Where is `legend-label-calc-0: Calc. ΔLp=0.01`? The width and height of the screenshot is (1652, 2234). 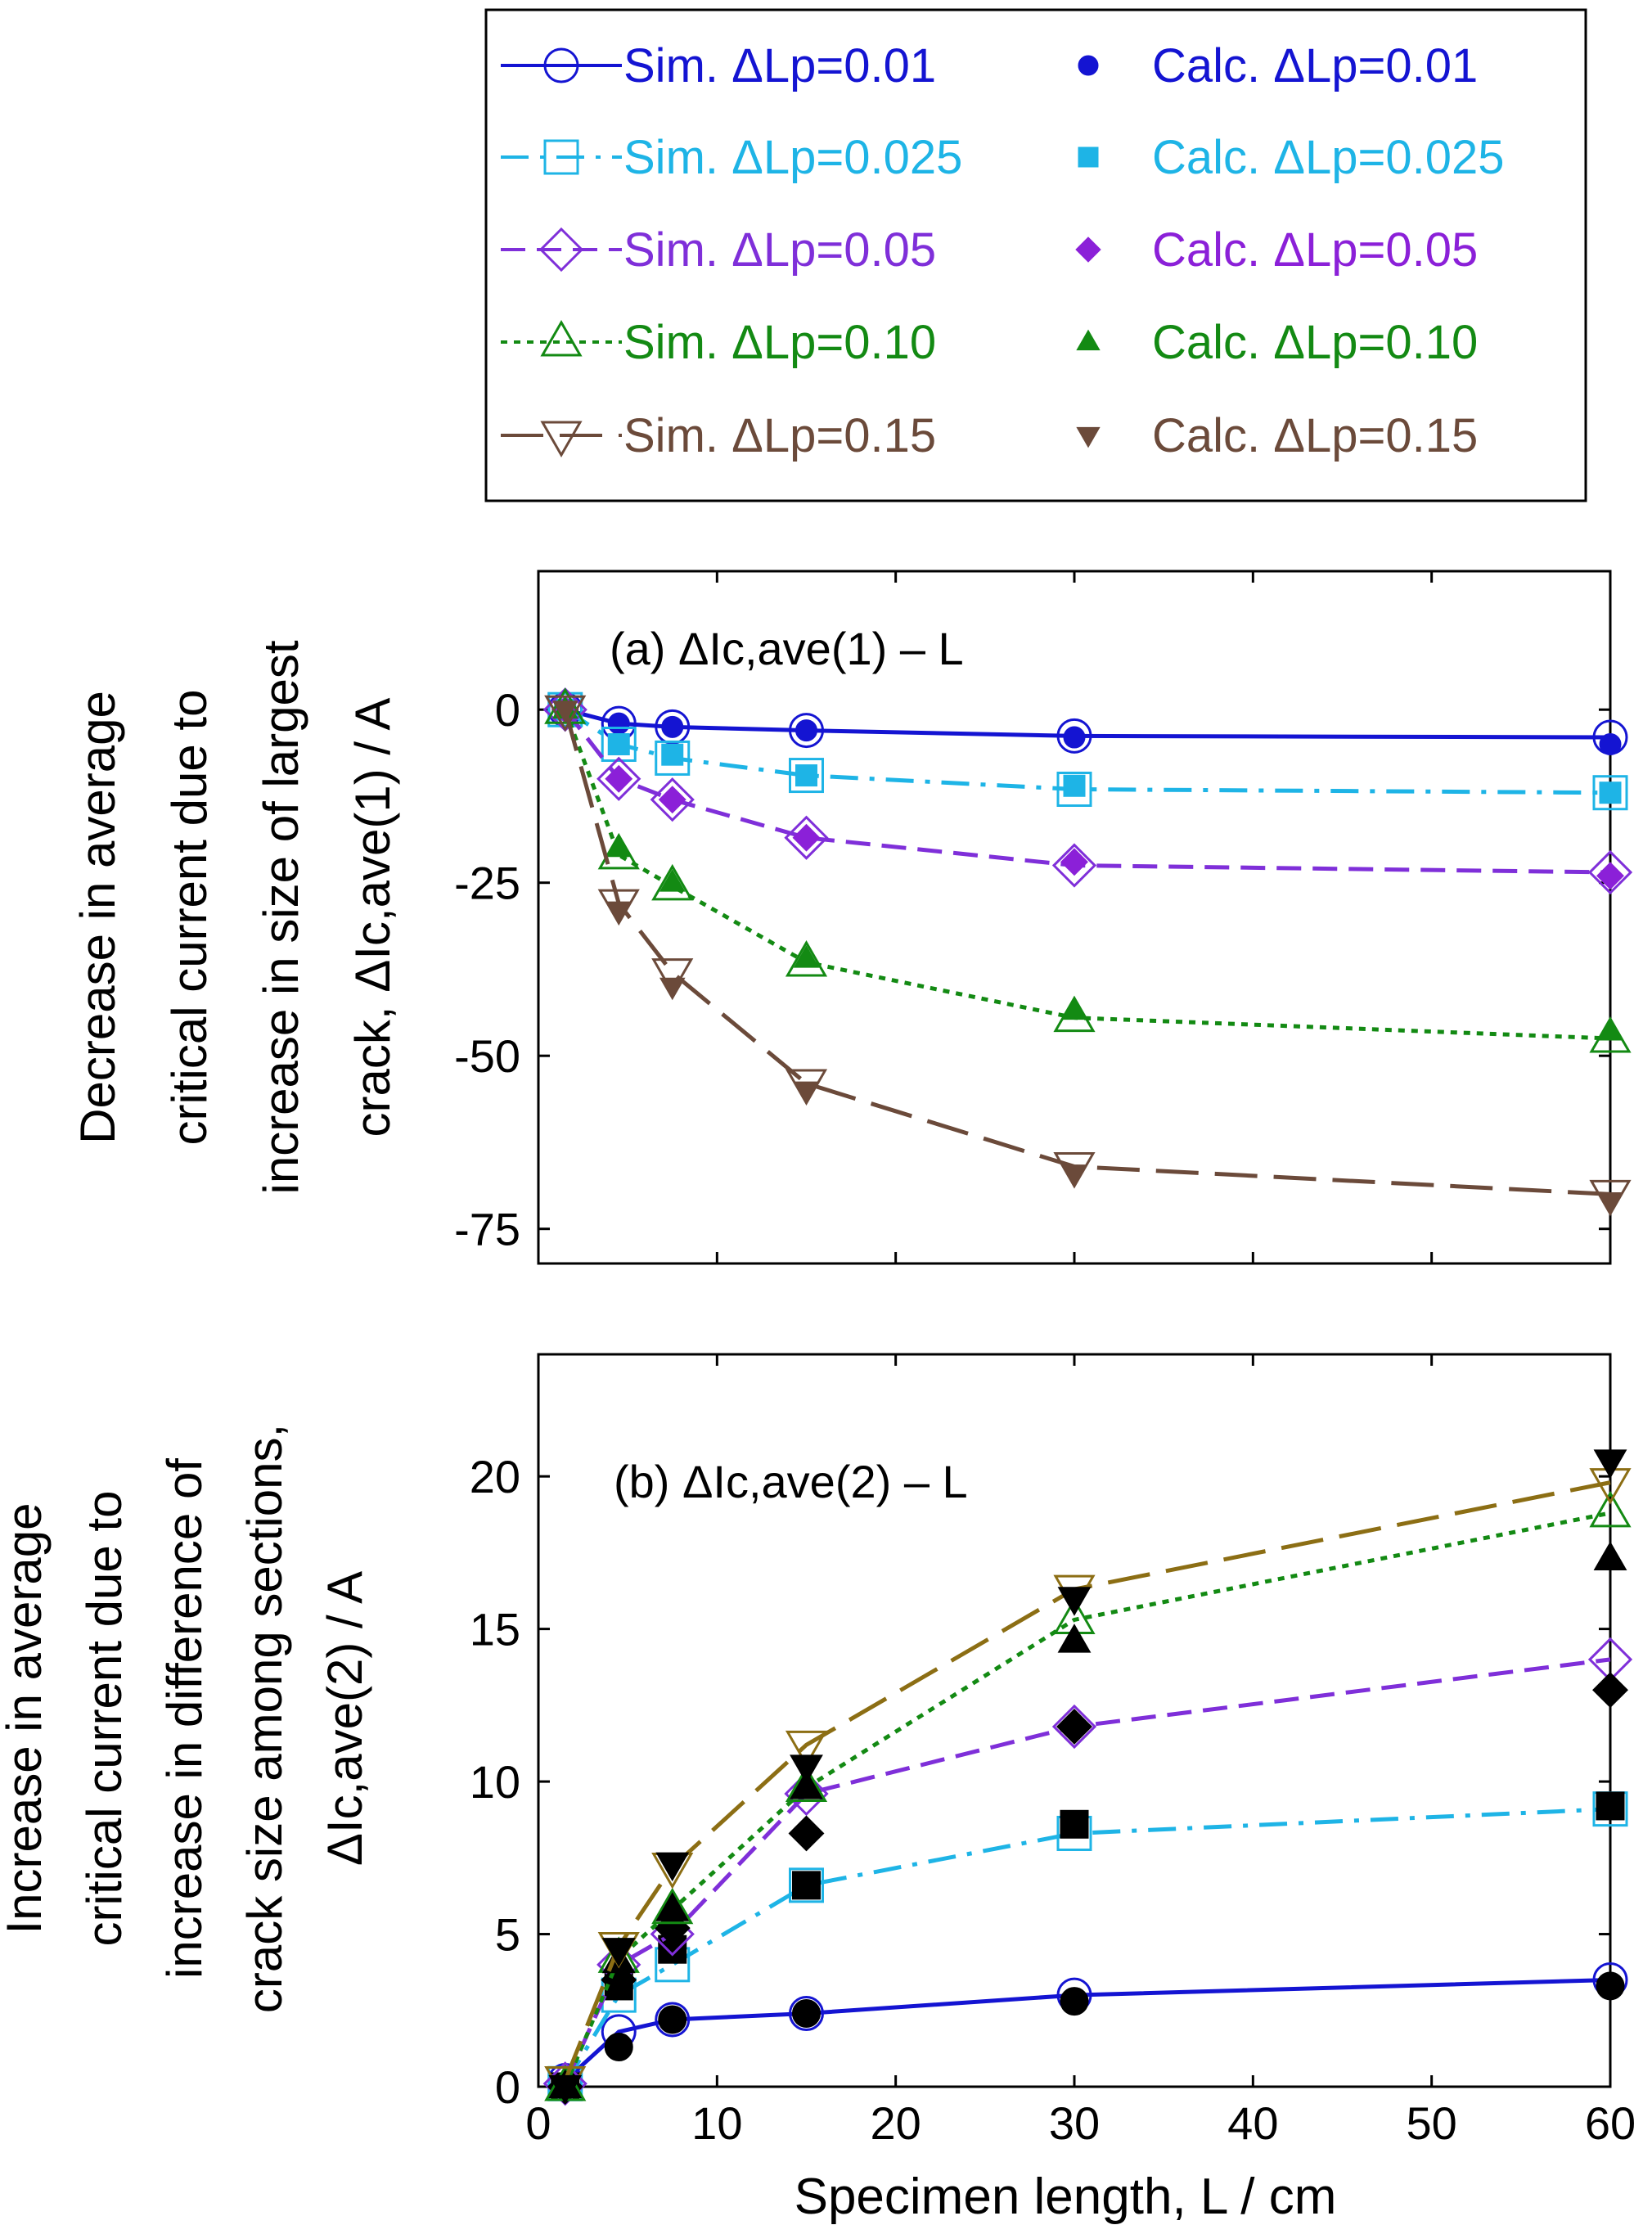
legend-label-calc-0: Calc. ΔLp=0.01 is located at coordinates (1315, 65).